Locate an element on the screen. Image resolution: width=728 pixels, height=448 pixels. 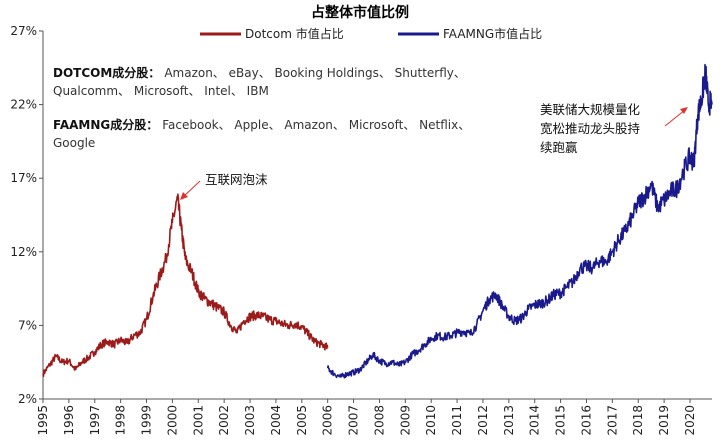
x-tick-label: 2002 is located at coordinates (224, 420).